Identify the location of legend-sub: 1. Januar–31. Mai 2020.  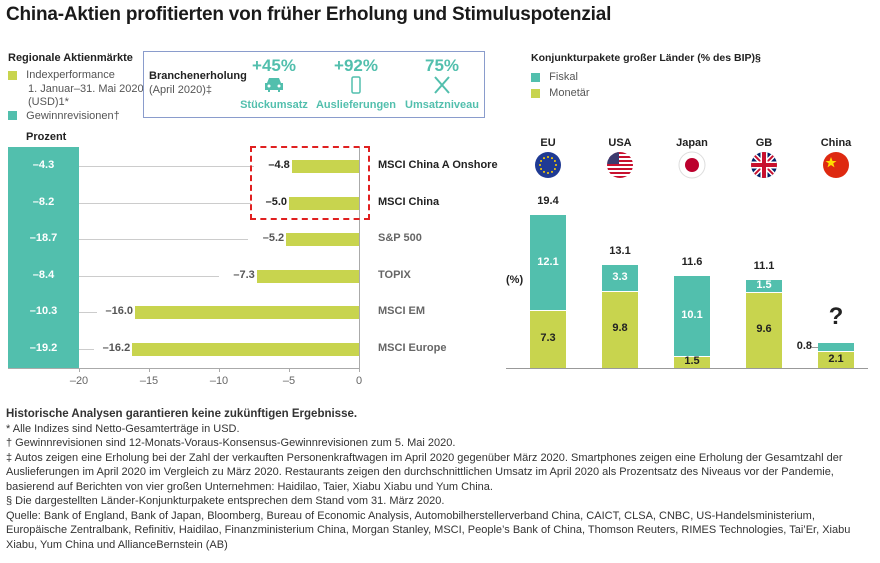
(86, 88).